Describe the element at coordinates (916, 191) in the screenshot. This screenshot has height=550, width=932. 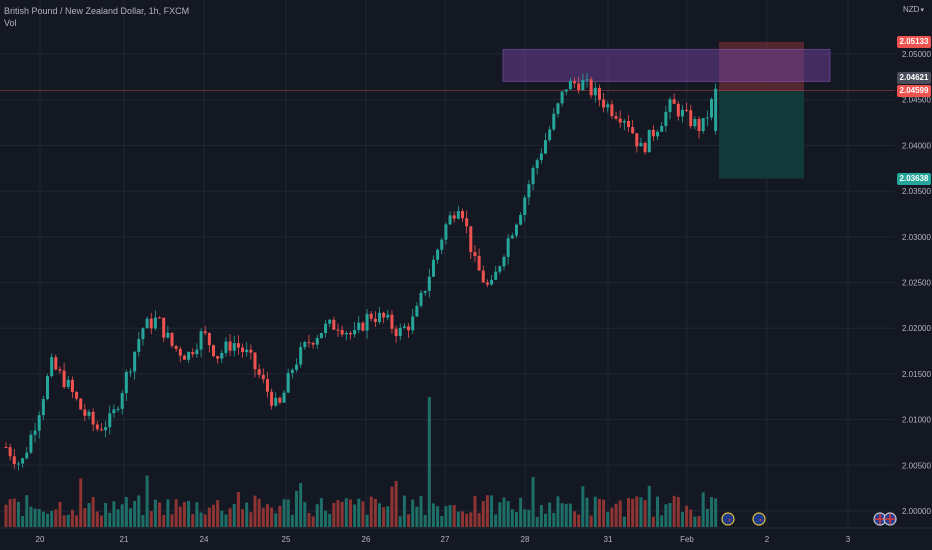
I see `y-tick-label: 2.03500` at that location.